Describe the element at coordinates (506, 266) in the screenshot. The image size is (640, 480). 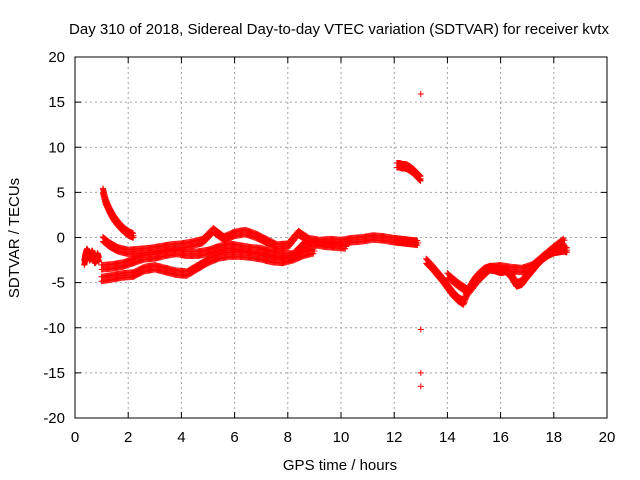
I see `series-late-upper` at that location.